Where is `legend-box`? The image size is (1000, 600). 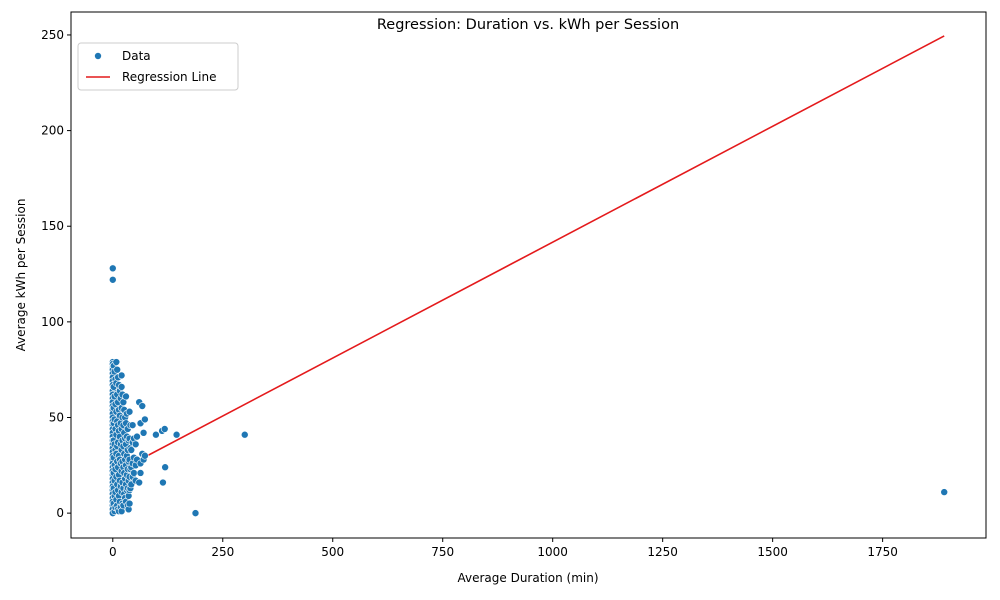
legend-box is located at coordinates (158, 66).